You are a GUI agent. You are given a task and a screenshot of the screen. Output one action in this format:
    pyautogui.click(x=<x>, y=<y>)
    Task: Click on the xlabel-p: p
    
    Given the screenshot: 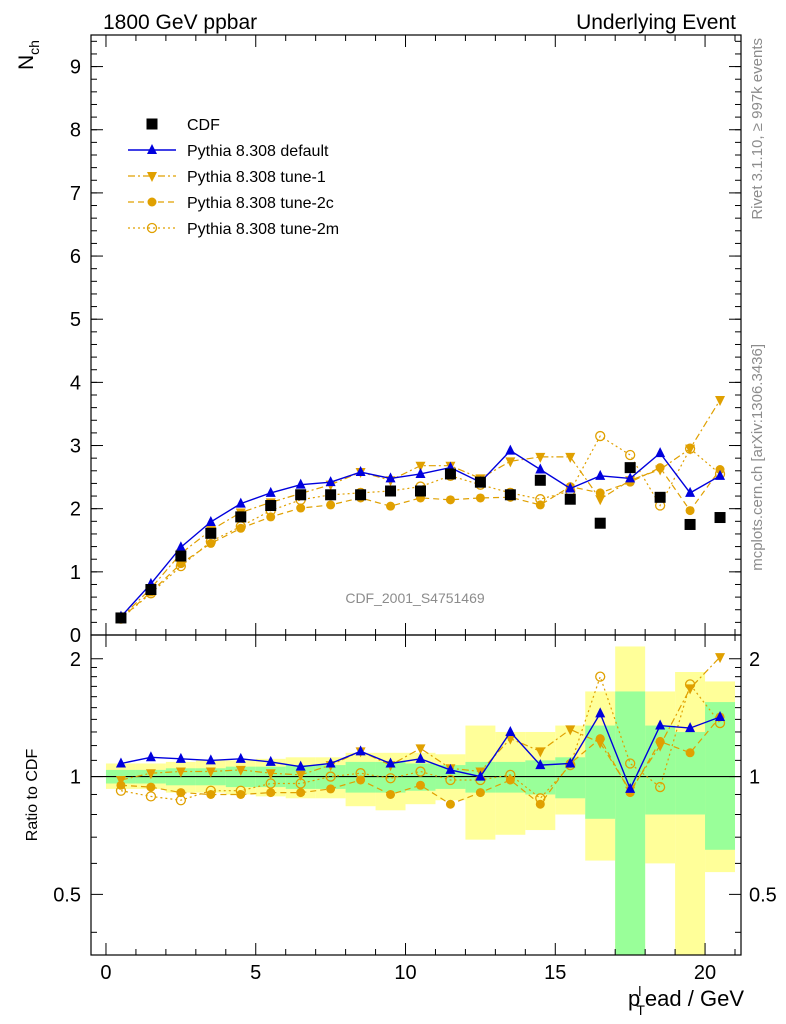 What is the action you would take?
    pyautogui.click(x=634, y=998)
    